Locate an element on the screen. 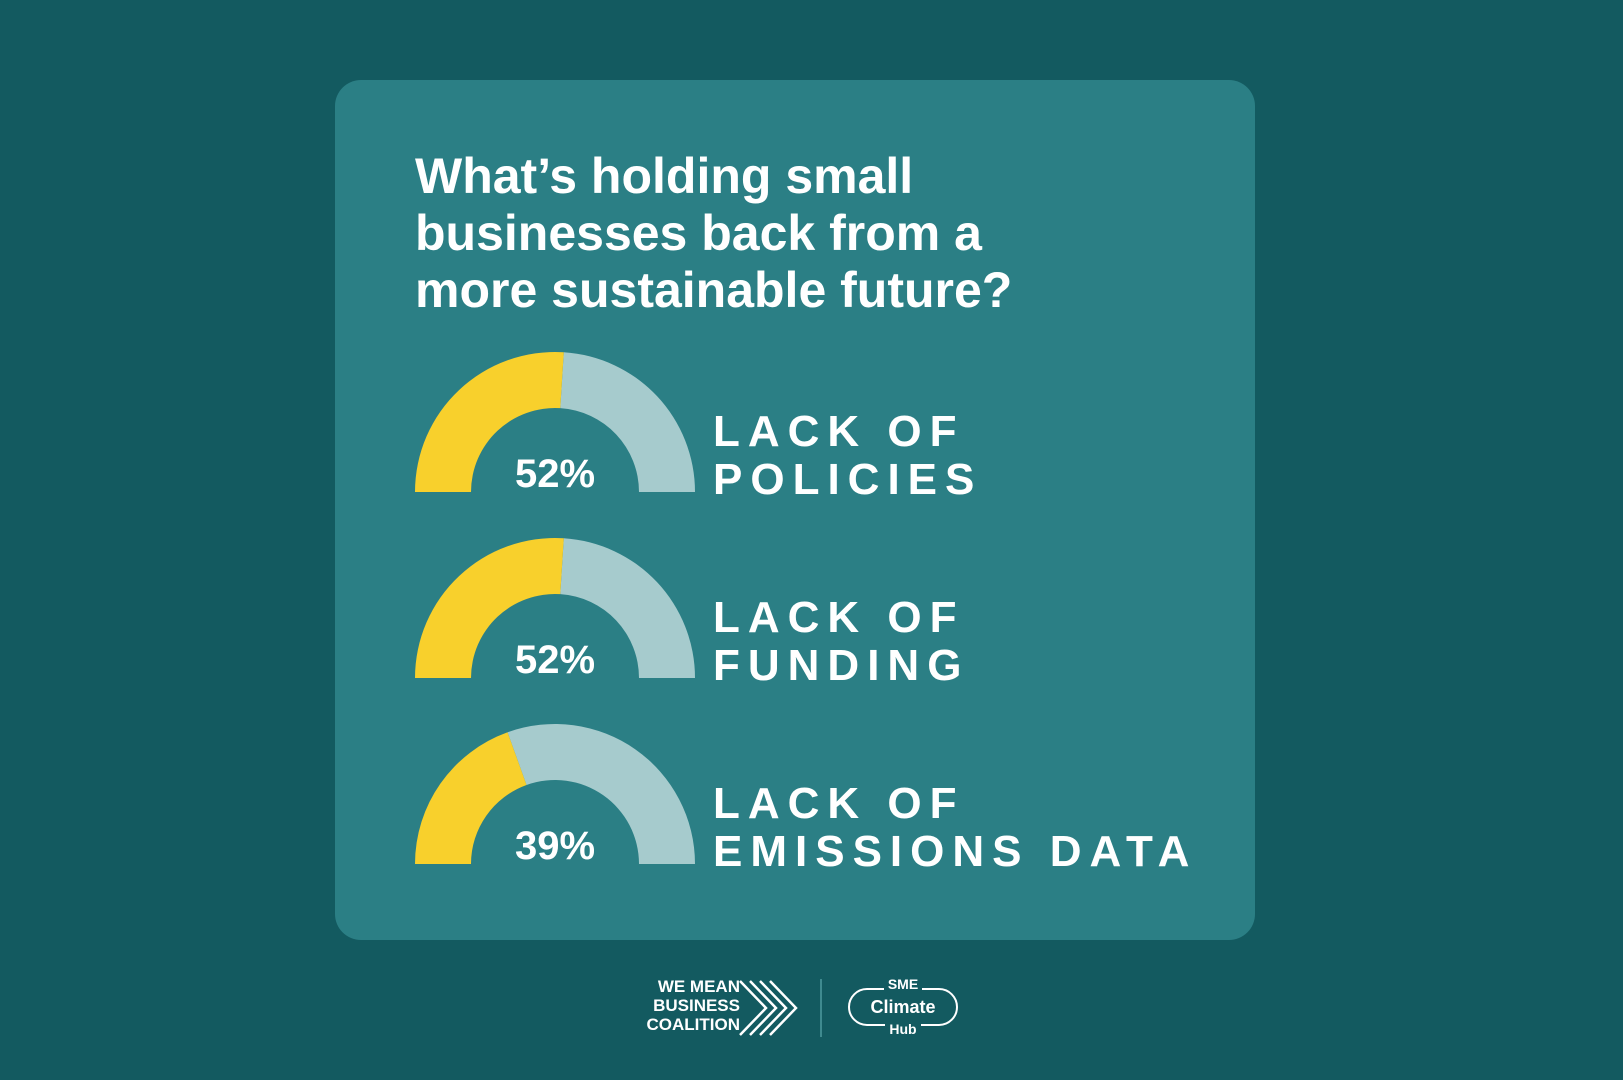 The height and width of the screenshot is (1080, 1623). hub-bottom-text: Hub is located at coordinates (903, 1029).